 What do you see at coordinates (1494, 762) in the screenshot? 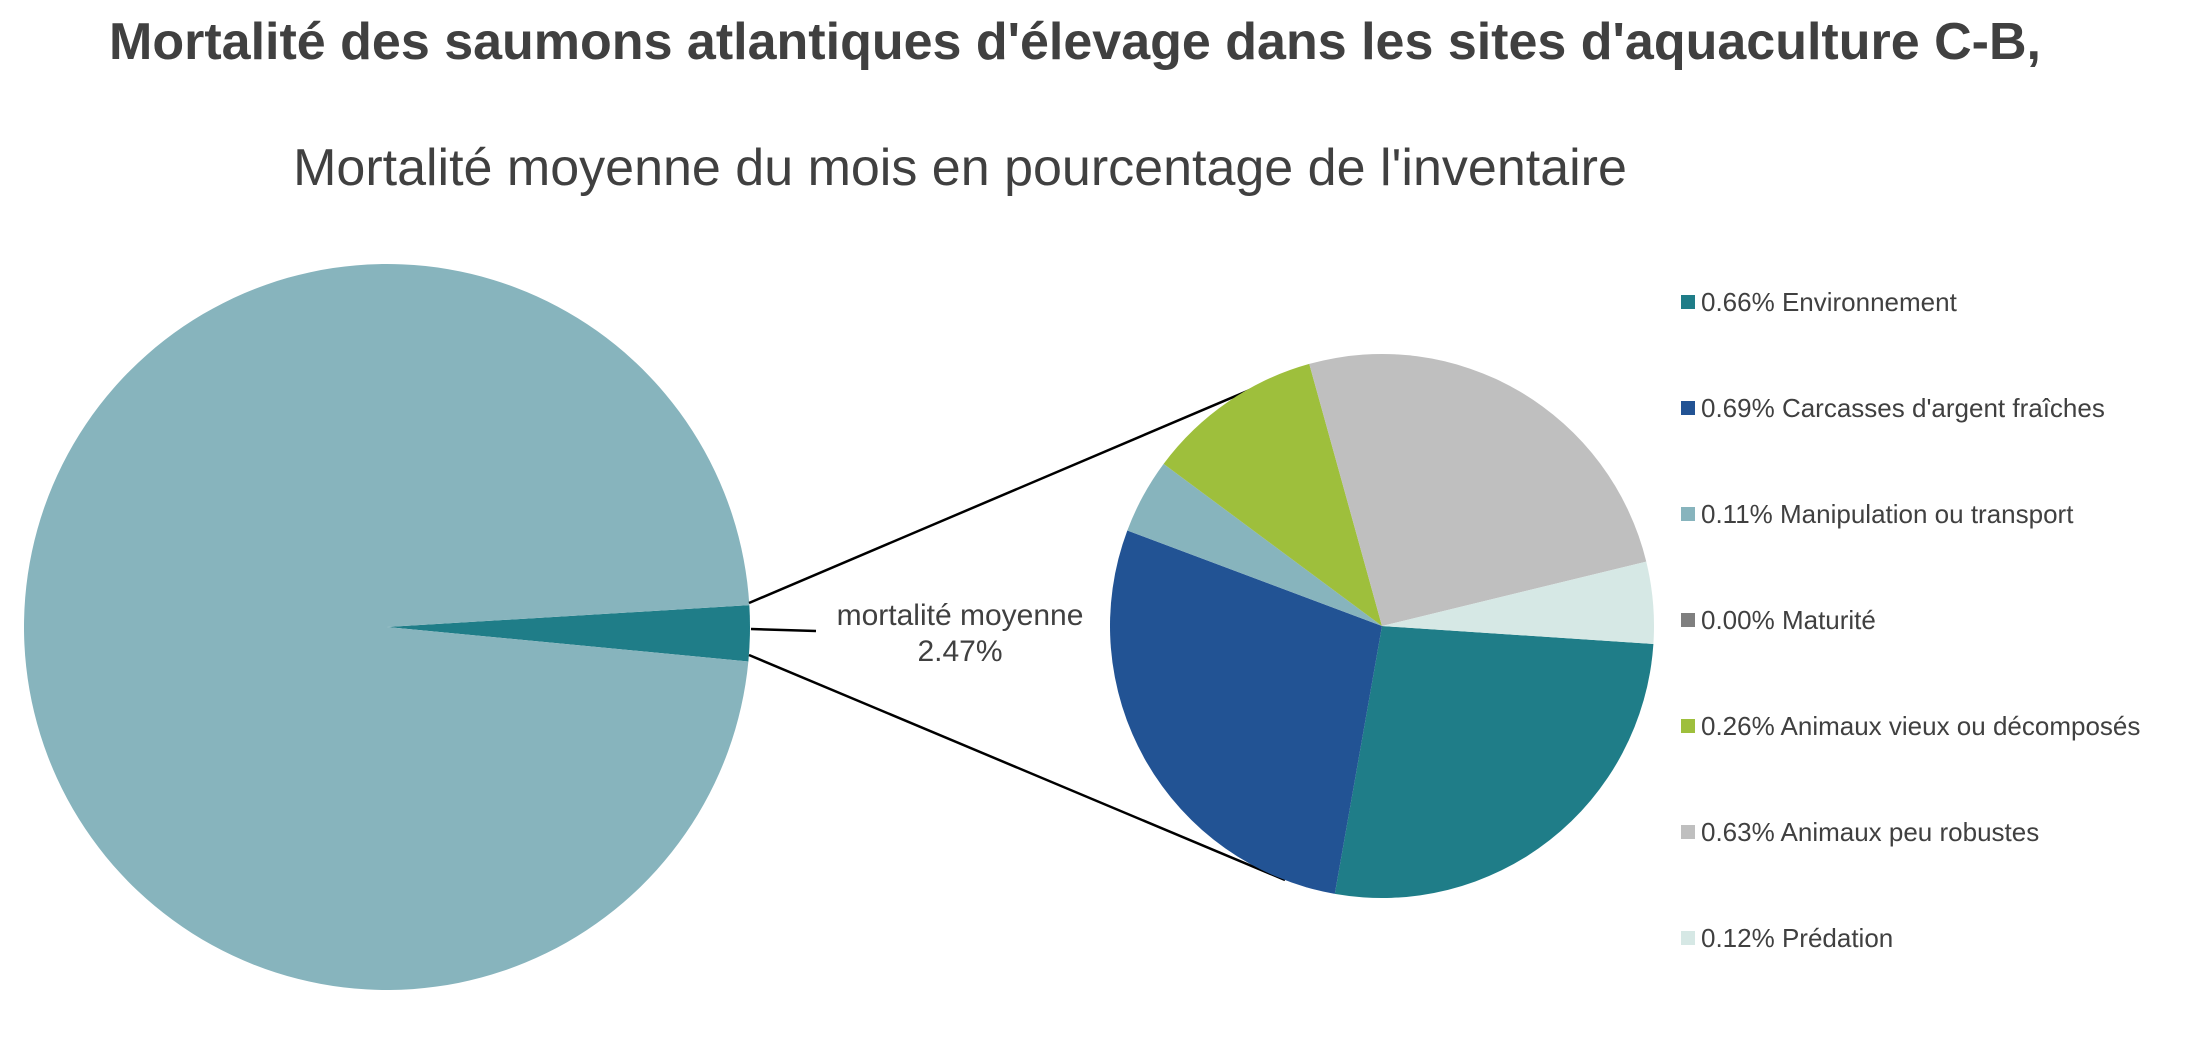
I see `pie-slice-environnement` at bounding box center [1494, 762].